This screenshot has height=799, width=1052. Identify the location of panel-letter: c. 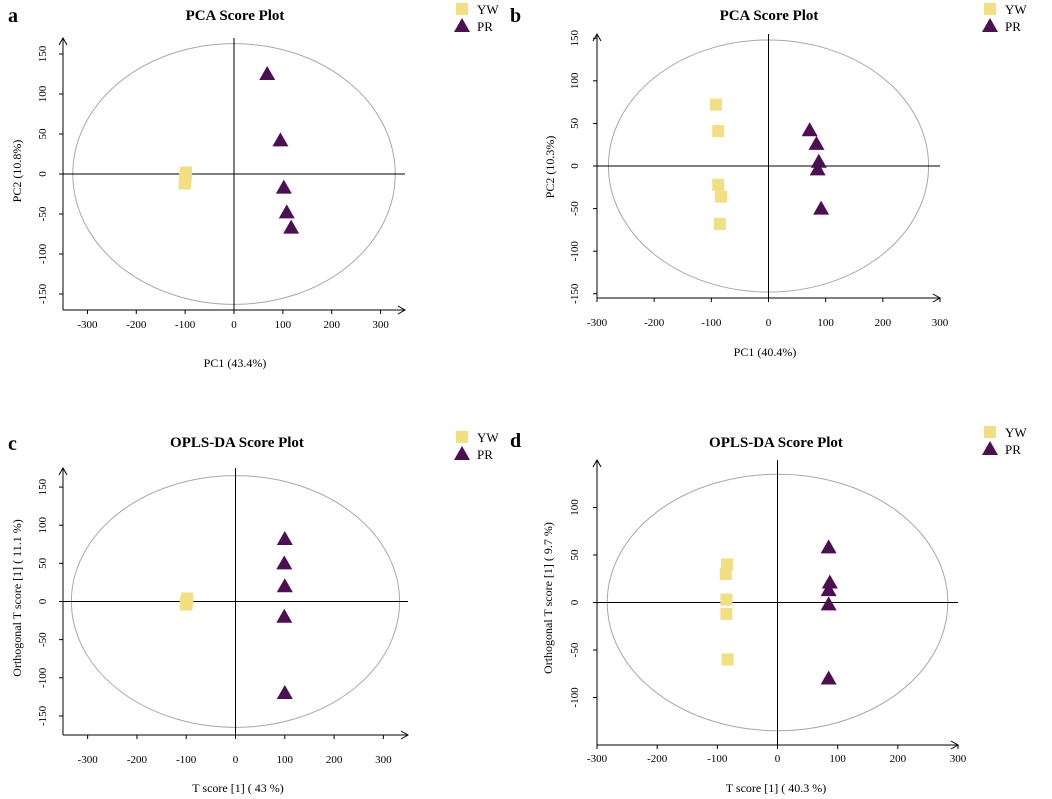
(12, 444).